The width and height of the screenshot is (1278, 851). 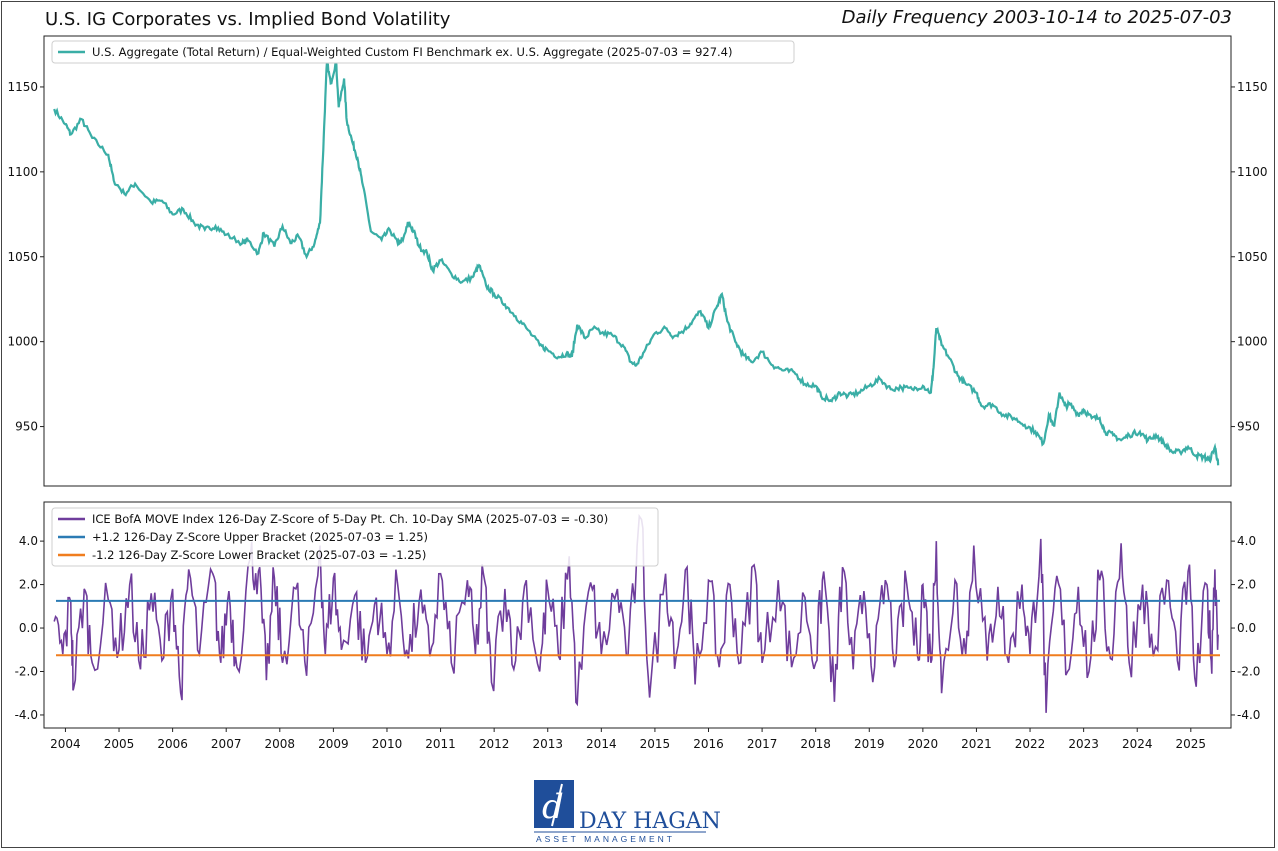 What do you see at coordinates (601, 744) in the screenshot?
I see `xtick-label: 2014` at bounding box center [601, 744].